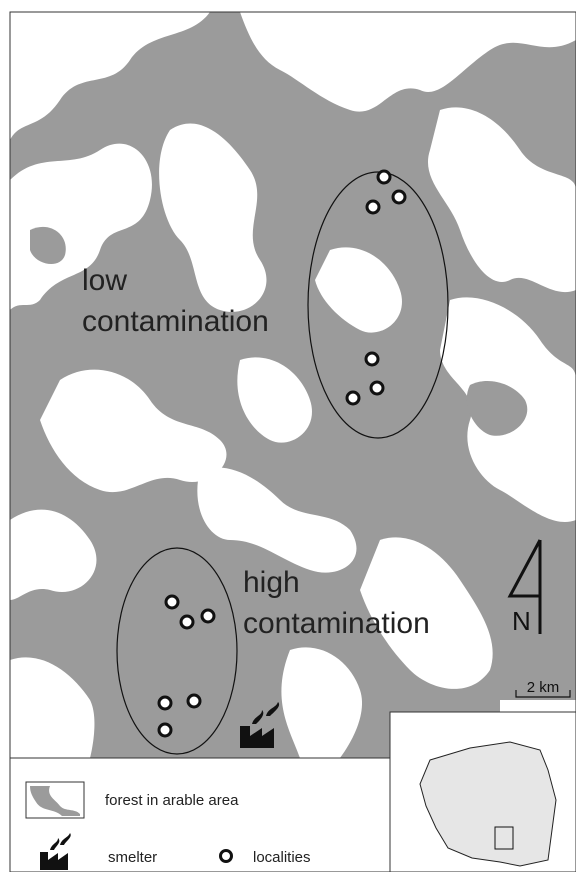 The width and height of the screenshot is (576, 872). I want to click on scale-bar: 2 km, so click(543, 688).